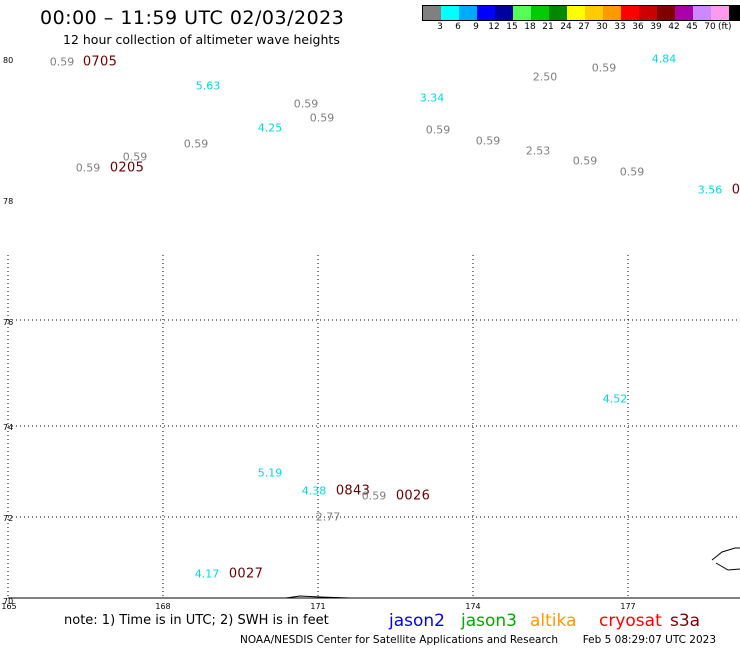  Describe the element at coordinates (538, 151) in the screenshot. I see `wave-height-label: 2.53` at that location.